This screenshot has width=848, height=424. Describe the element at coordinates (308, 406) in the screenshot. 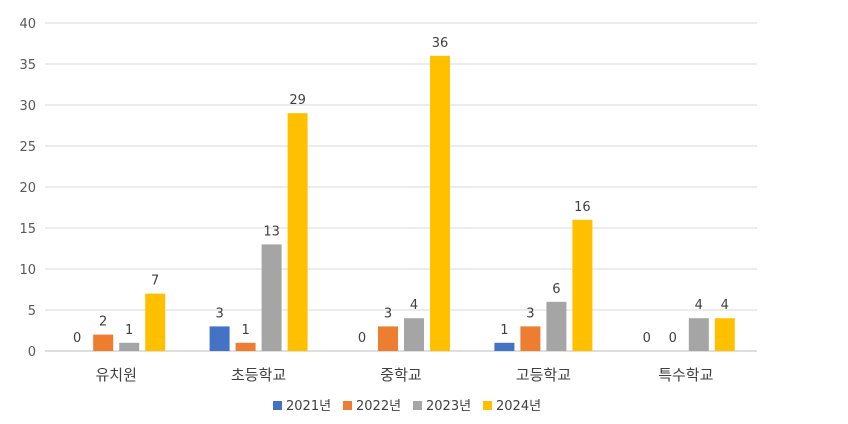

I see `legend-label: 2021년` at that location.